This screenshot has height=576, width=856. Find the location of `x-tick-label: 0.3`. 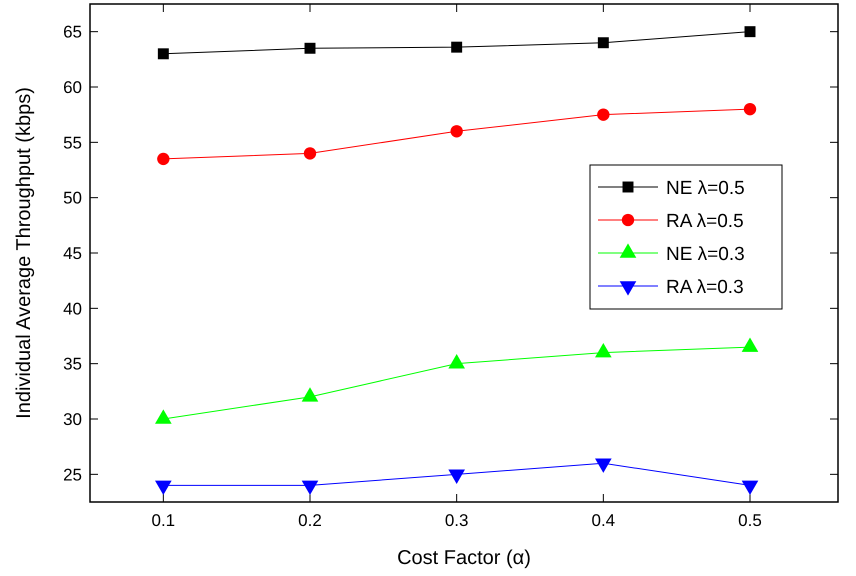

x-tick-label: 0.3 is located at coordinates (456, 520).